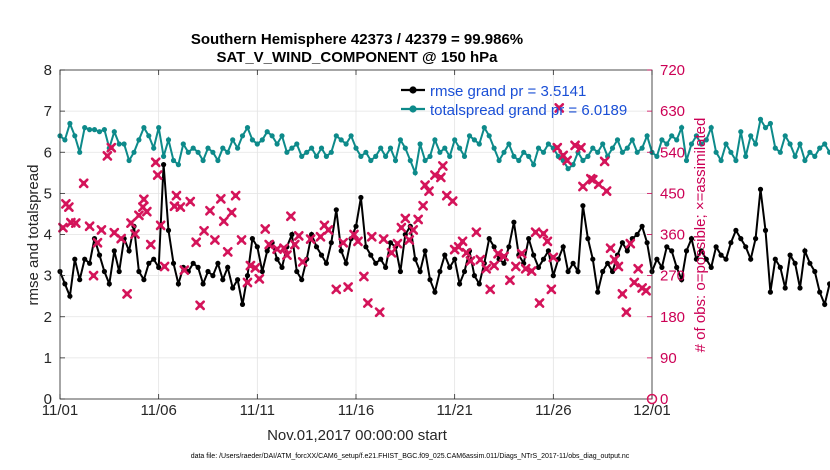 The image size is (830, 470). Describe the element at coordinates (668, 358) in the screenshot. I see `y2-tick-label: 90` at that location.